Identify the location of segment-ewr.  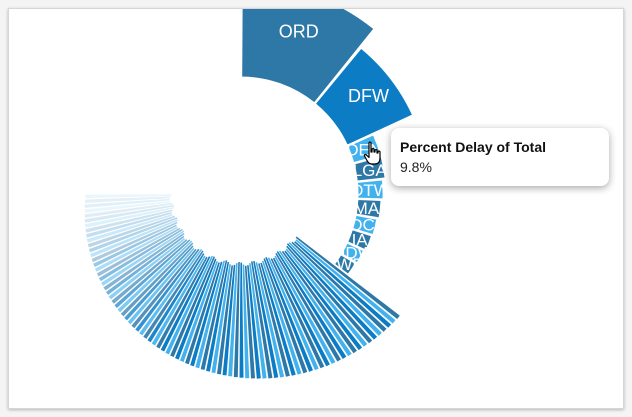
(344, 264).